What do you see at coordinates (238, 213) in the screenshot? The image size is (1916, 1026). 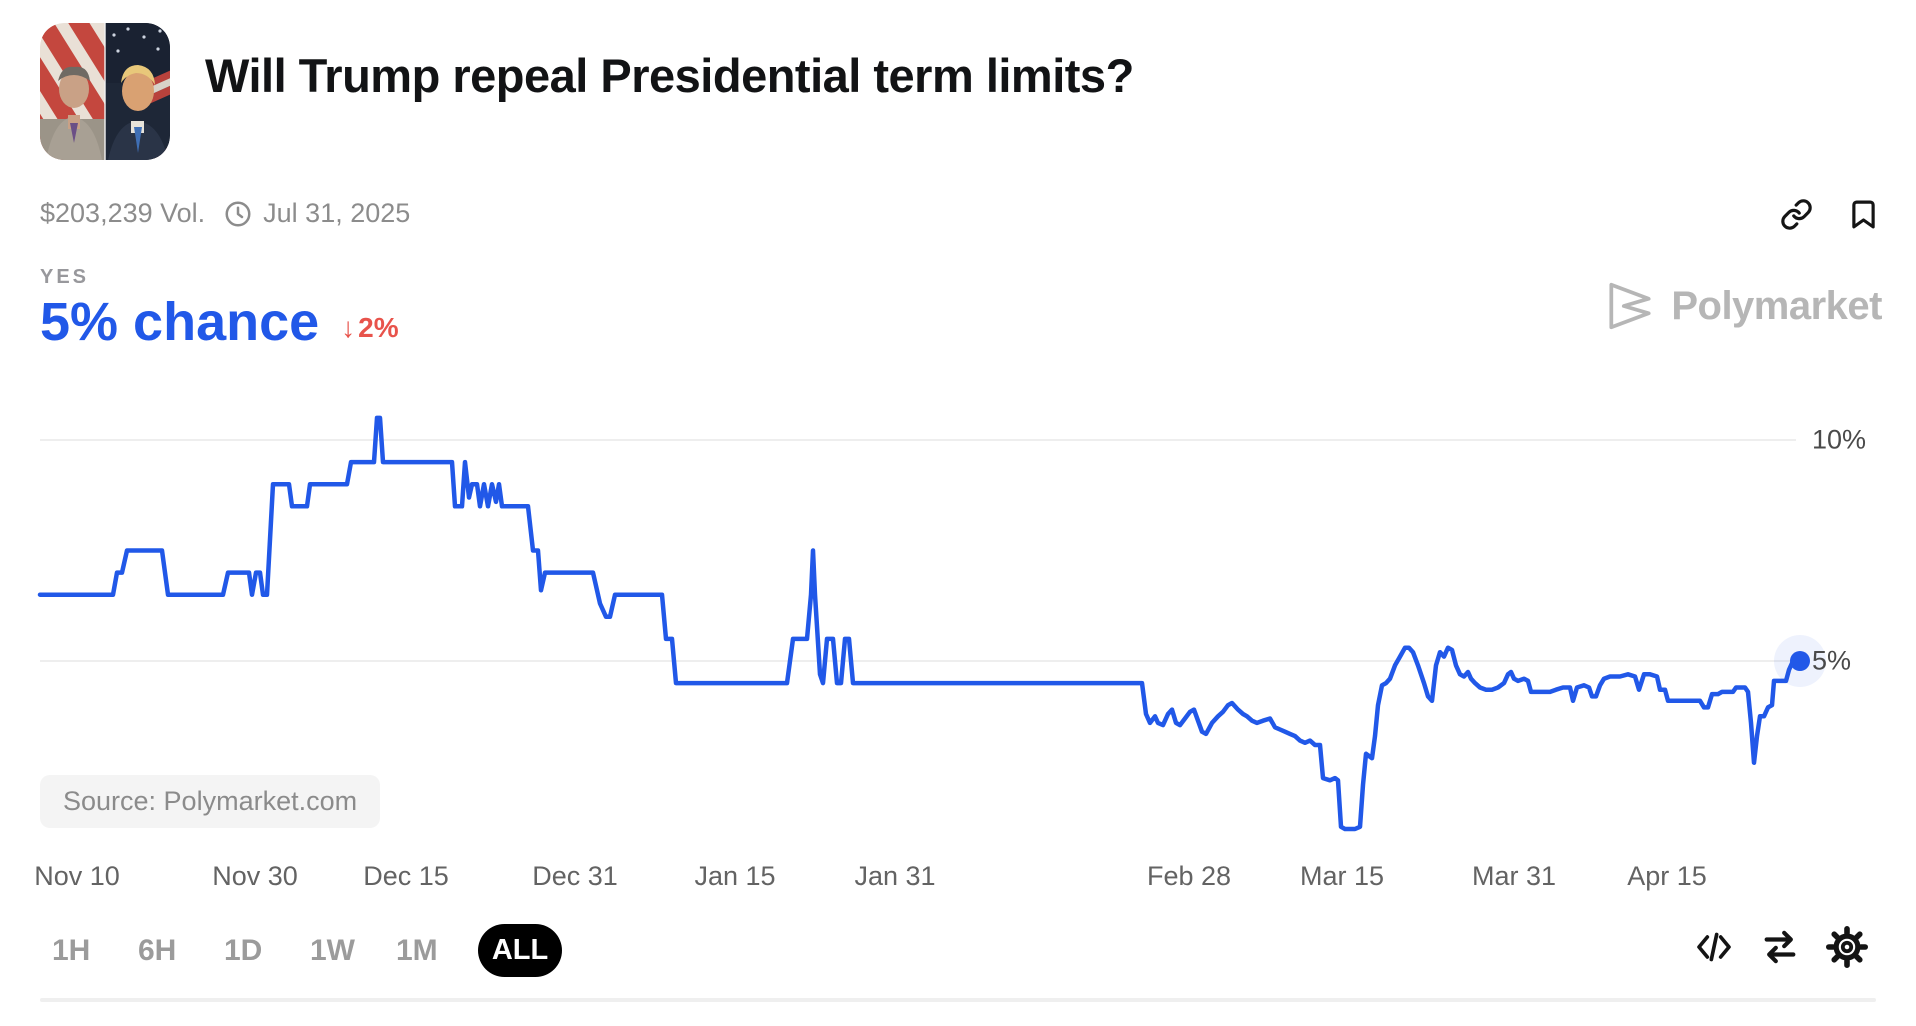 I see `clock-icon` at bounding box center [238, 213].